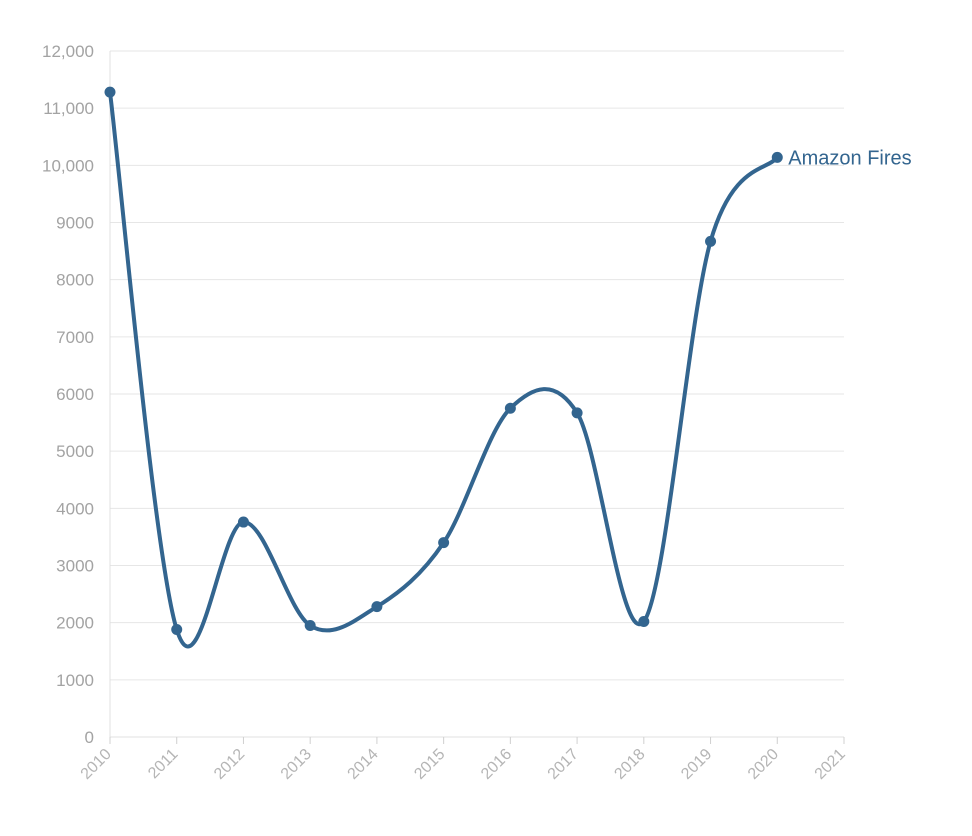  Describe the element at coordinates (75, 223) in the screenshot. I see `y-tick-label: 9000` at that location.